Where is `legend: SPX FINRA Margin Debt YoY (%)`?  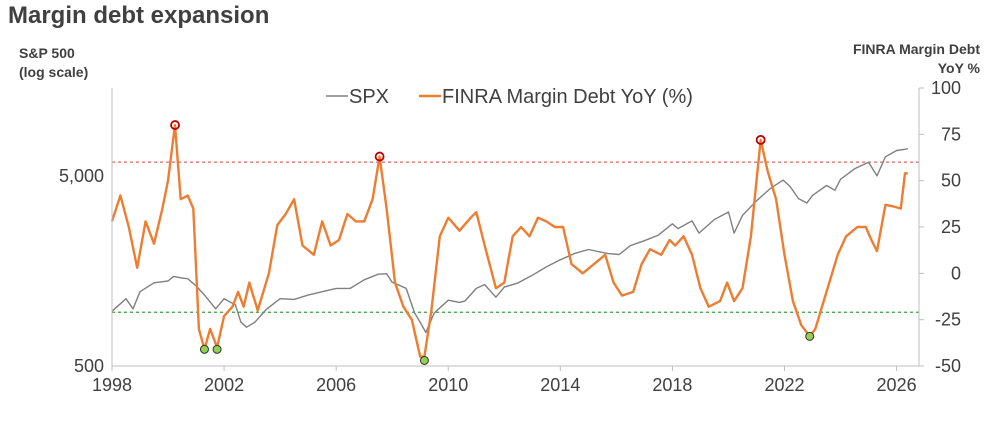
legend: SPX FINRA Margin Debt YoY (%) is located at coordinates (509, 97).